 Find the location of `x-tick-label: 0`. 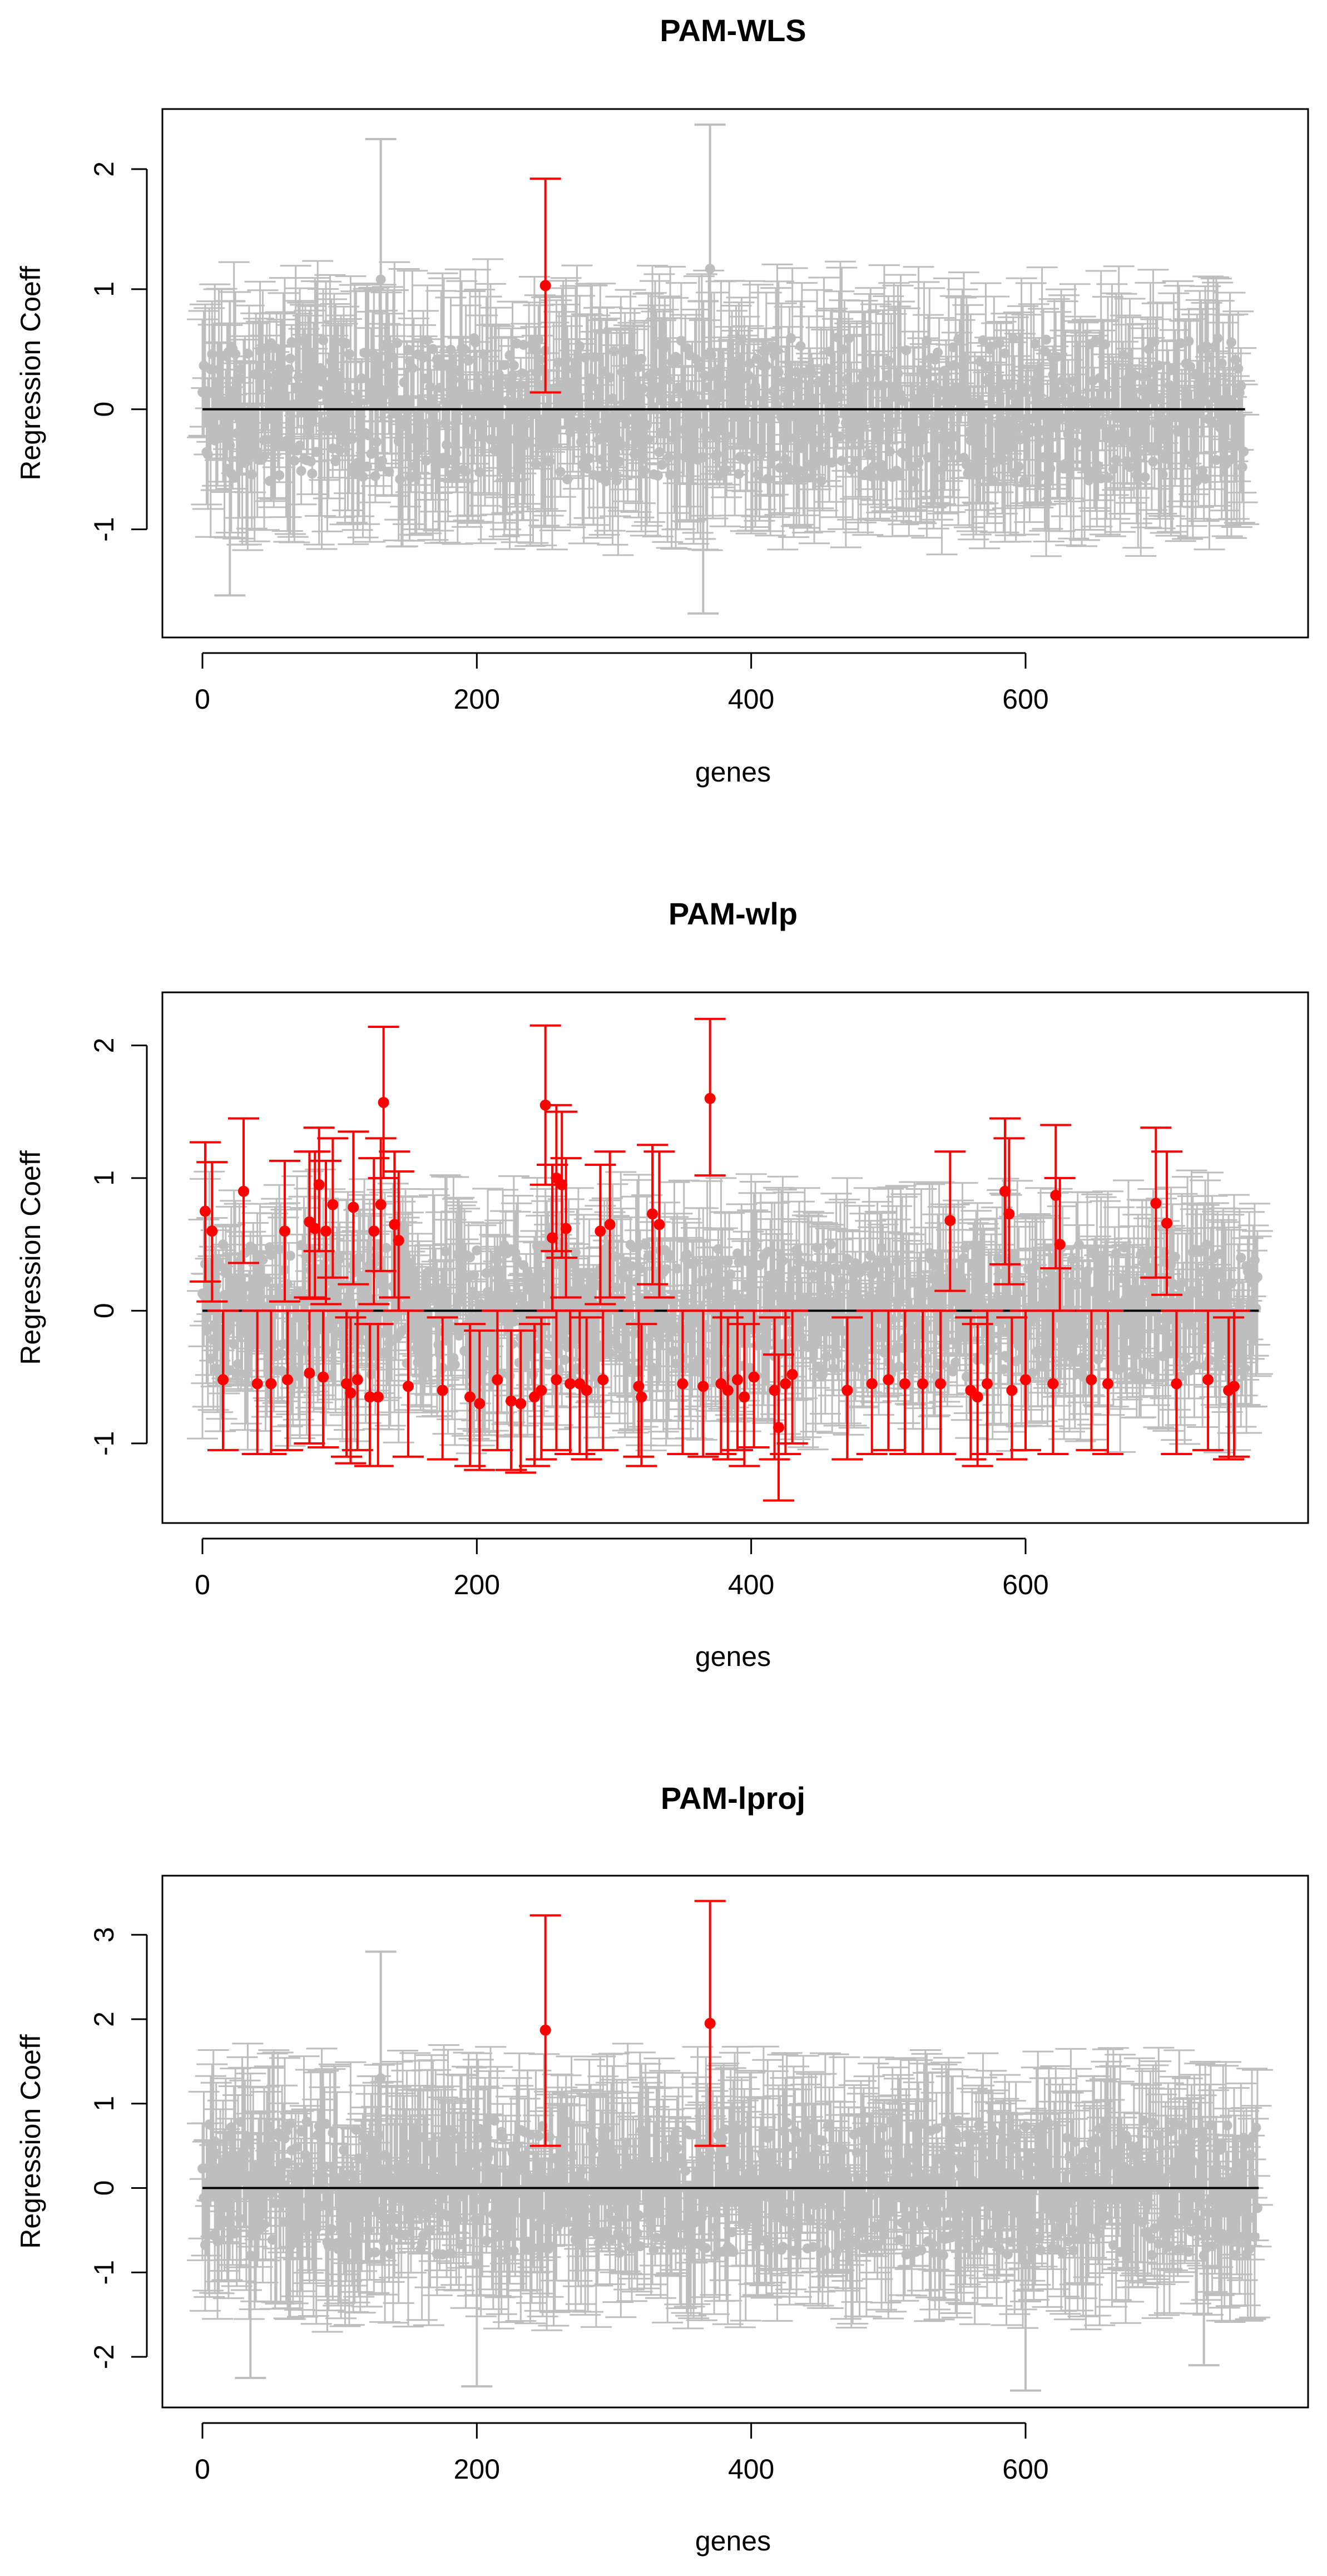

x-tick-label: 0 is located at coordinates (203, 2469).